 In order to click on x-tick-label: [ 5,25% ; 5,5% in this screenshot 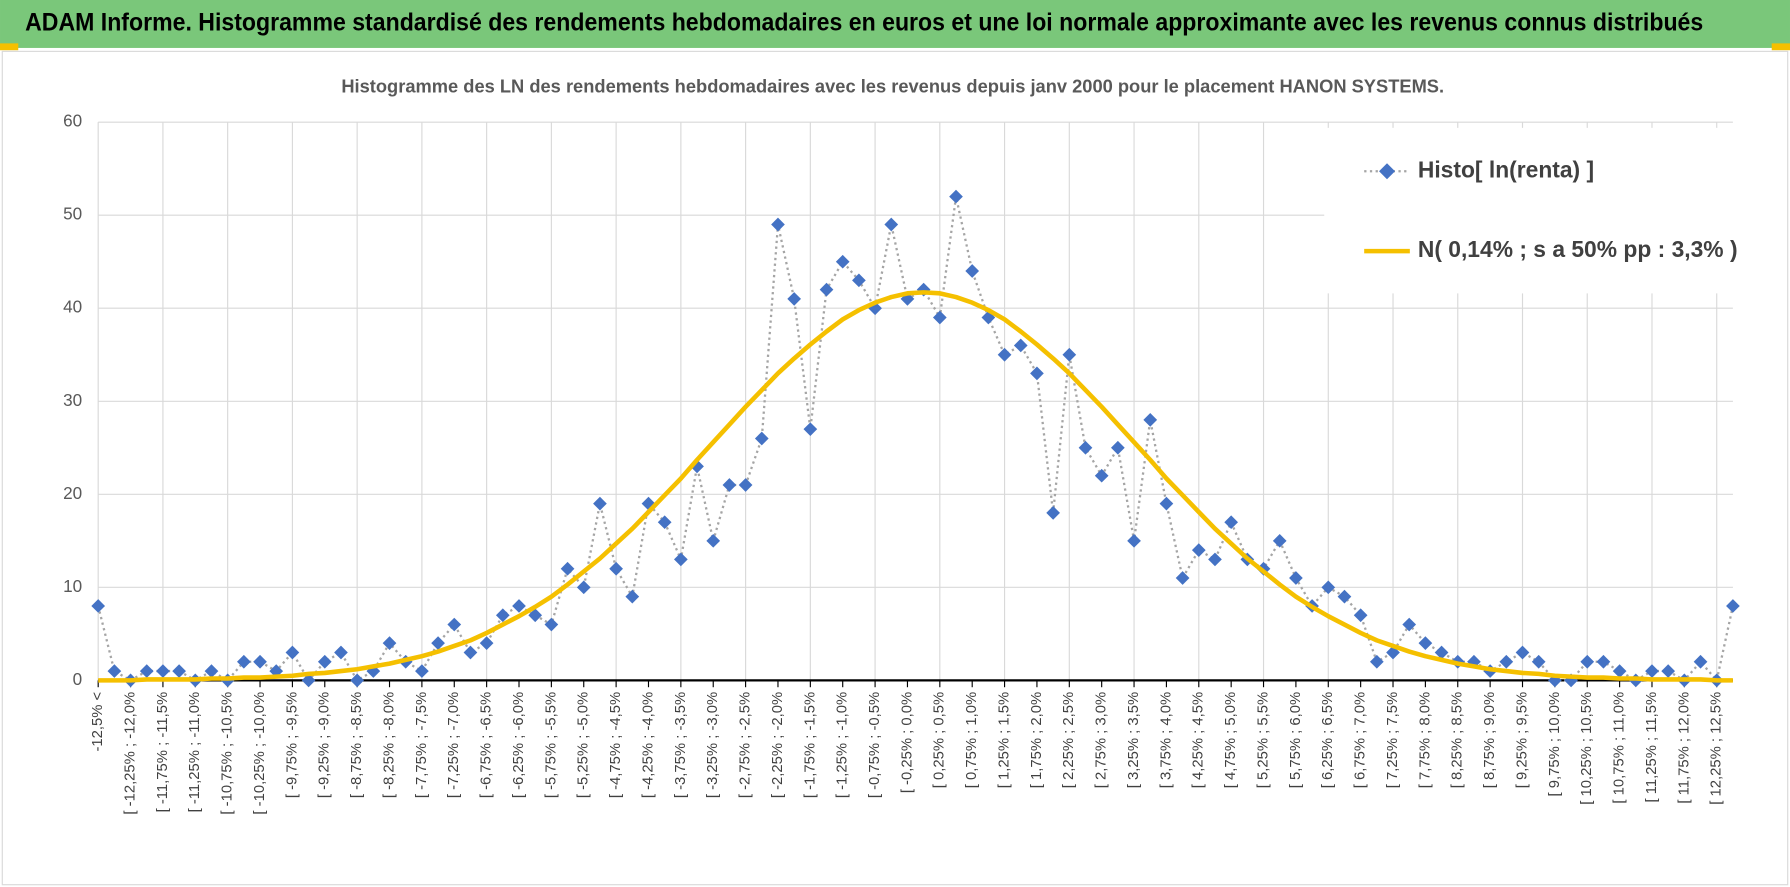, I will do `click(1263, 740)`.